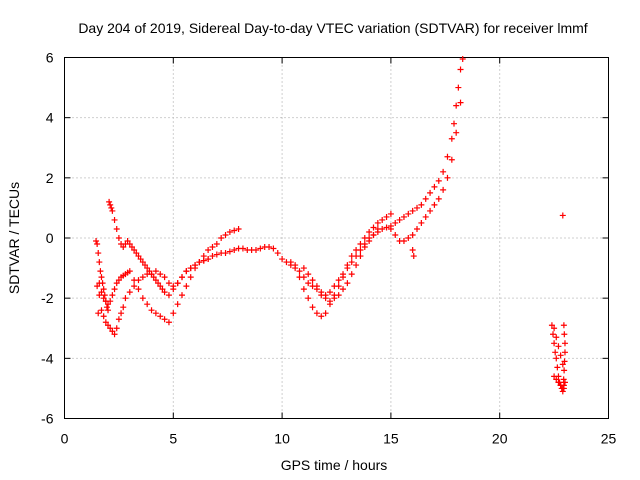  I want to click on x-tick-label: 10, so click(282, 439).